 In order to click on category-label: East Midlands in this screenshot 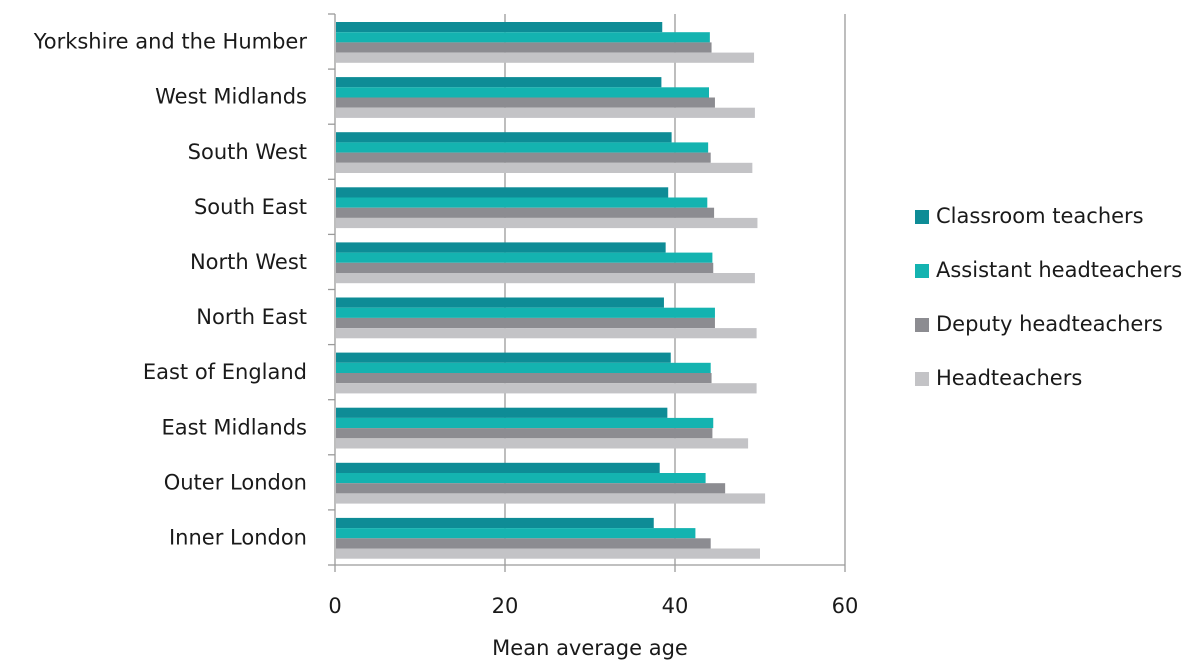, I will do `click(234, 427)`.